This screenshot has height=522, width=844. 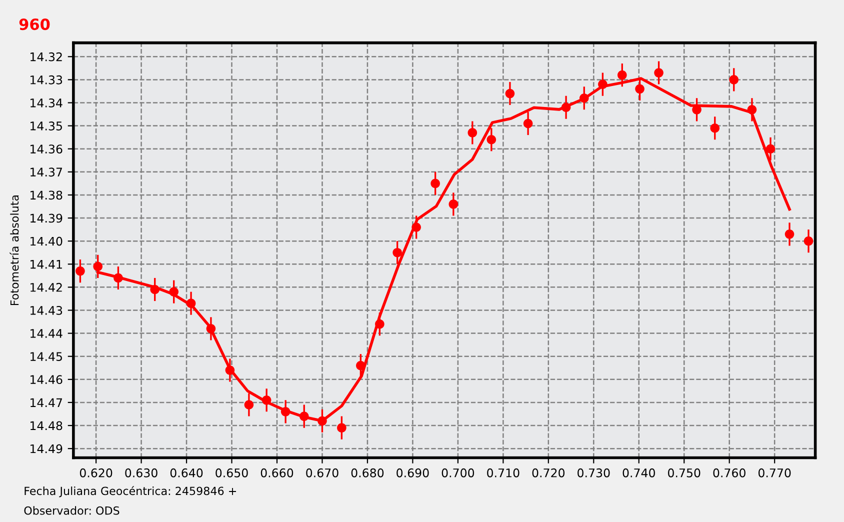 What do you see at coordinates (186, 473) in the screenshot?
I see `x-tick-label: 0.640` at bounding box center [186, 473].